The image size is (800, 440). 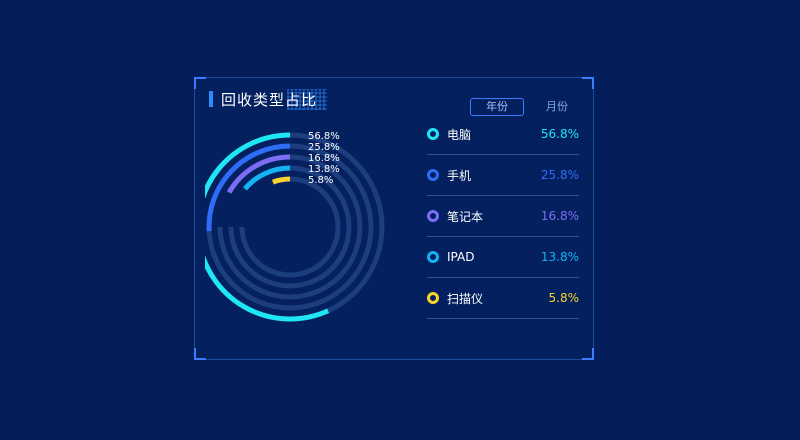 What do you see at coordinates (527, 107) in the screenshot?
I see `period-tabs: 年份 月份` at bounding box center [527, 107].